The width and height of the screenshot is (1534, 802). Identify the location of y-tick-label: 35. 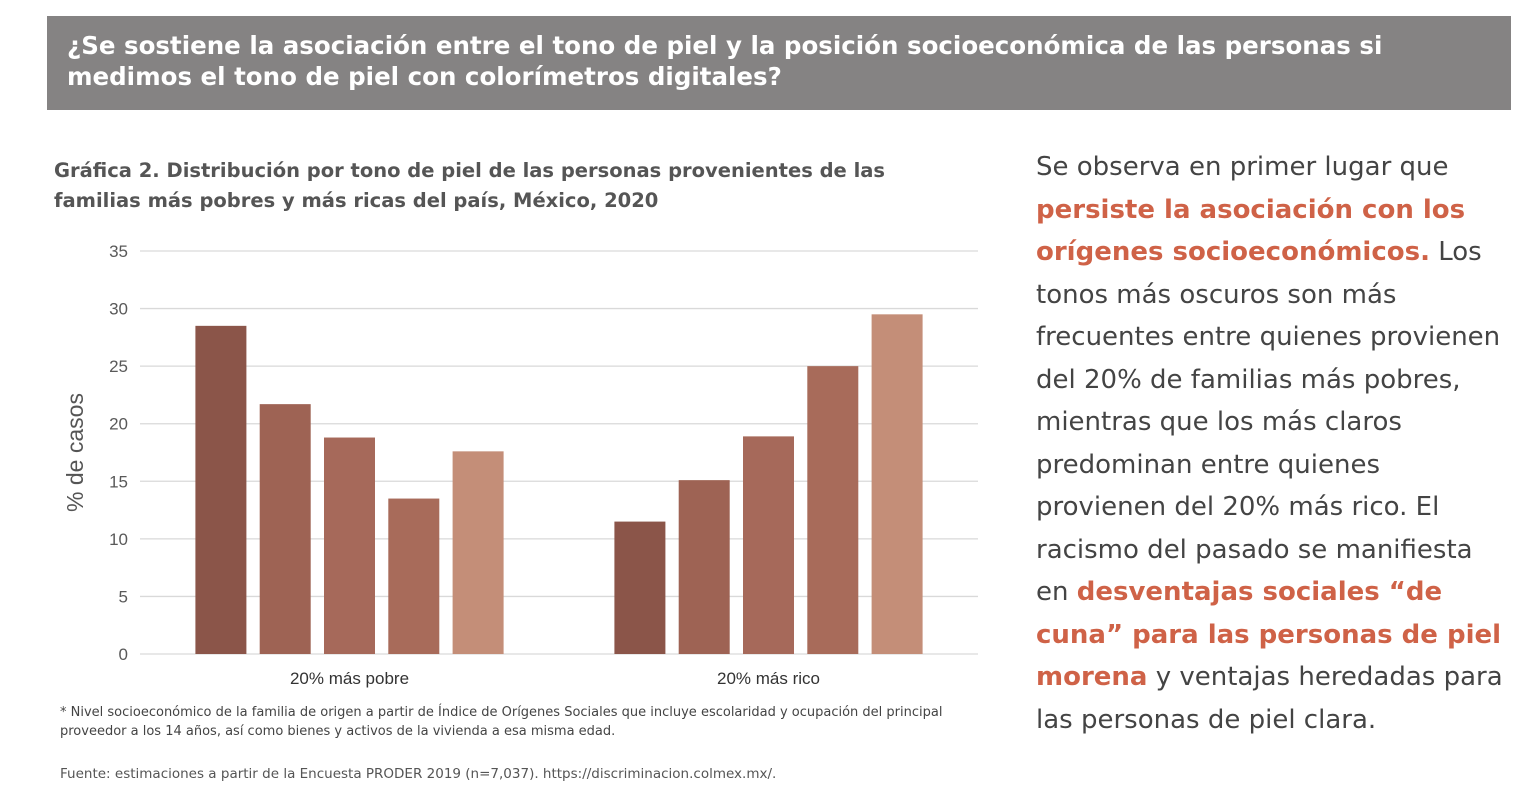
(118, 251).